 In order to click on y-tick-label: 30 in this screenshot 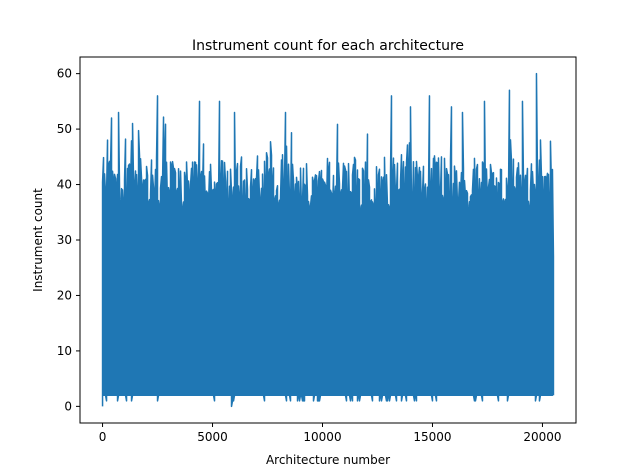, I will do `click(64, 240)`.